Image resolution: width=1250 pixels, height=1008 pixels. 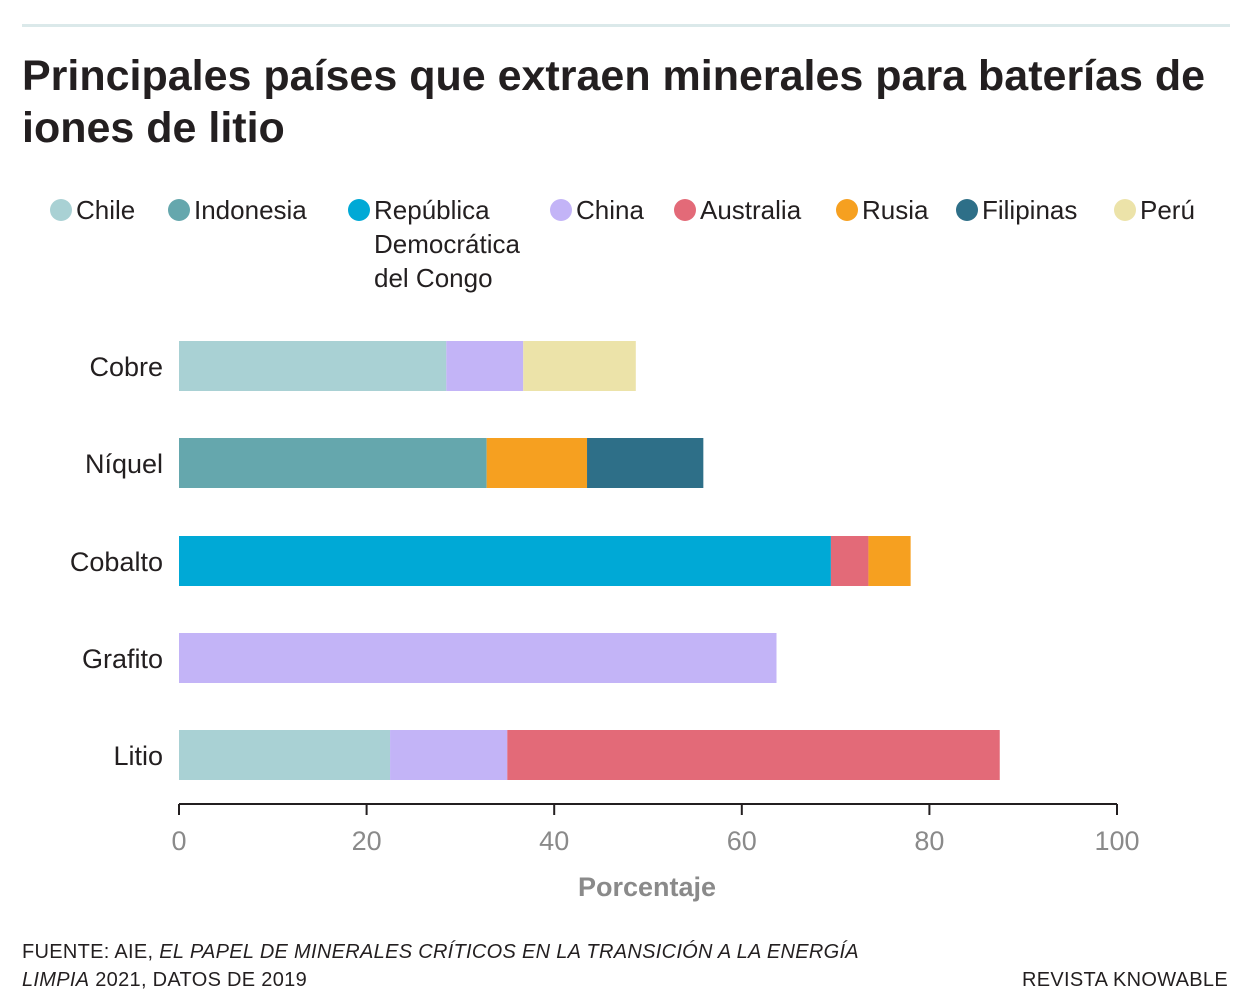 I want to click on x-axis-title: Porcentaje, so click(x=647, y=887).